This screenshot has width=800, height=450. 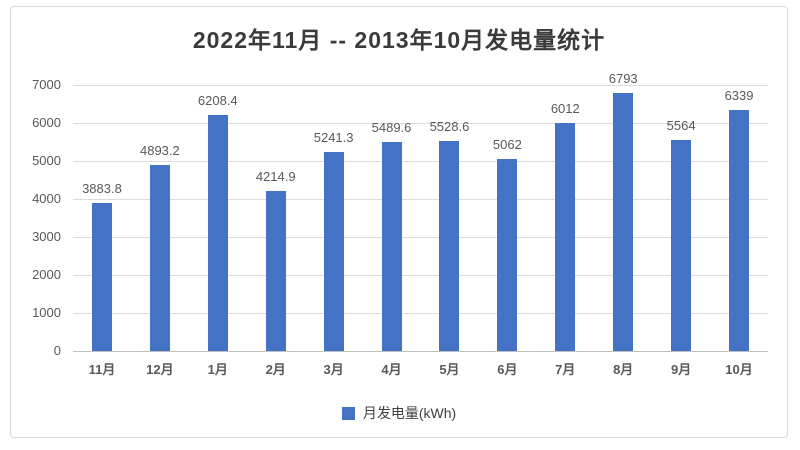 I want to click on x-tick-label: 6月, so click(x=507, y=369).